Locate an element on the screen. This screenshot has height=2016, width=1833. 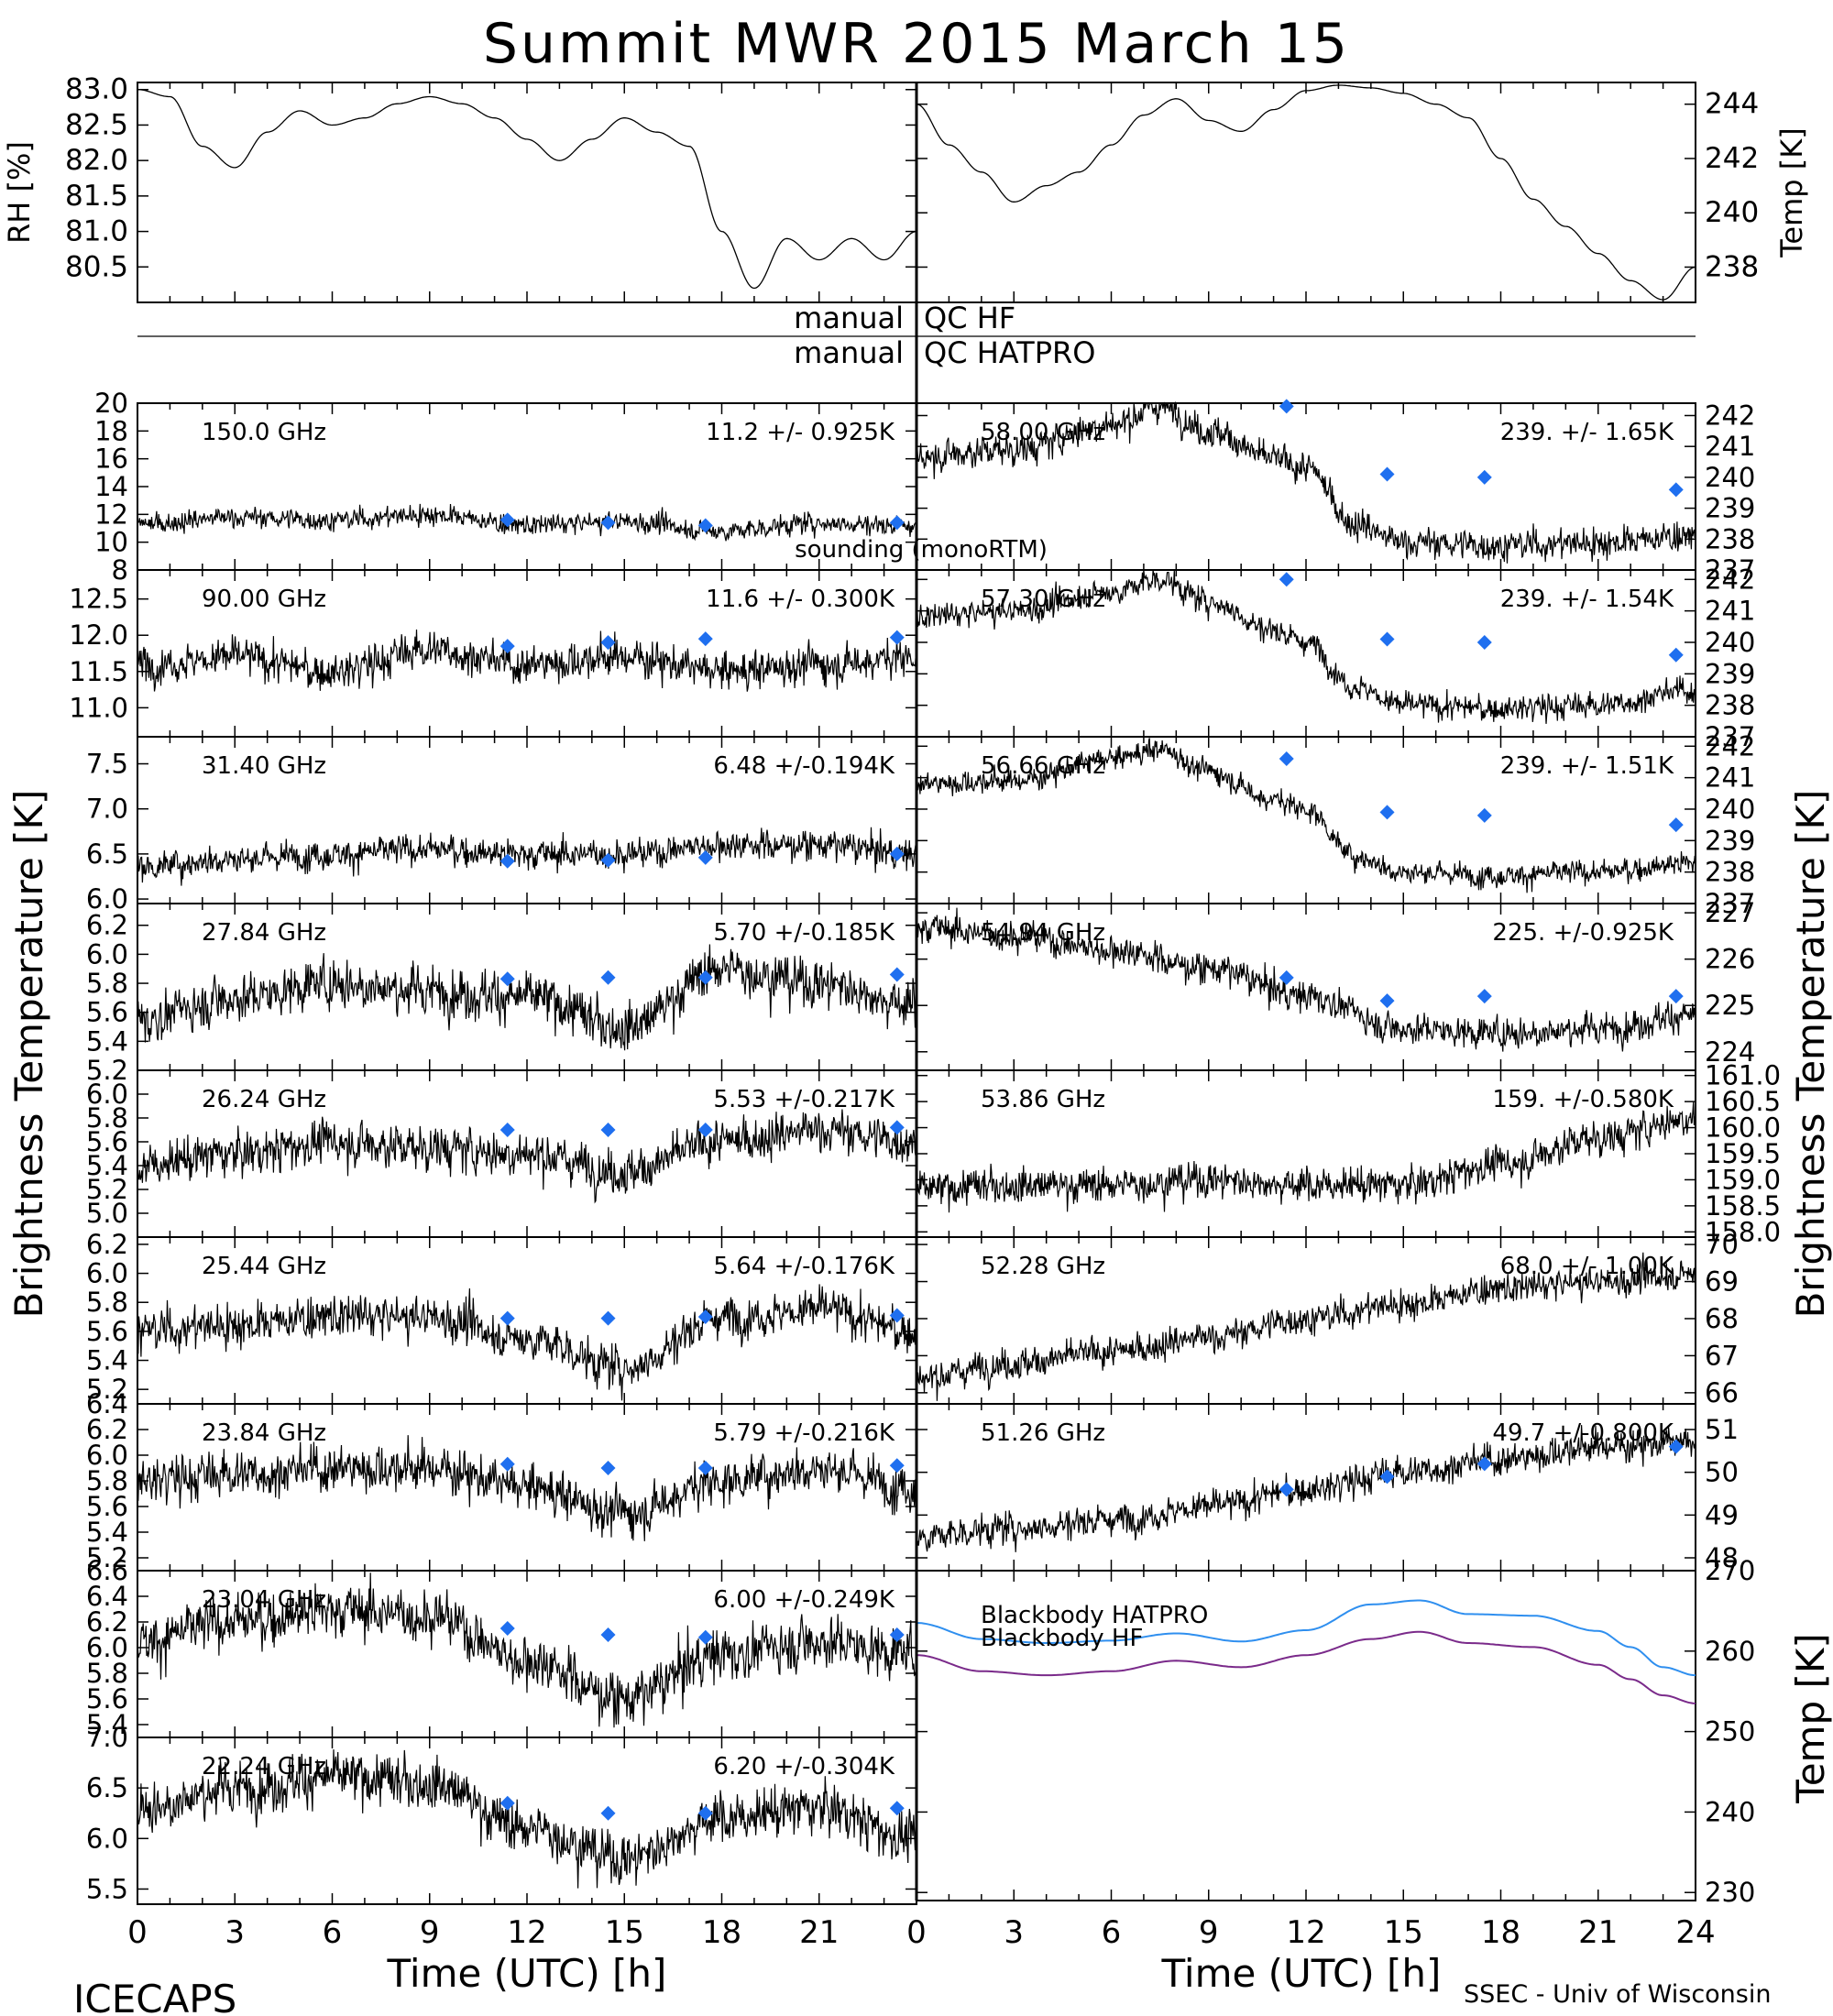
panel-frame is located at coordinates (527, 192).